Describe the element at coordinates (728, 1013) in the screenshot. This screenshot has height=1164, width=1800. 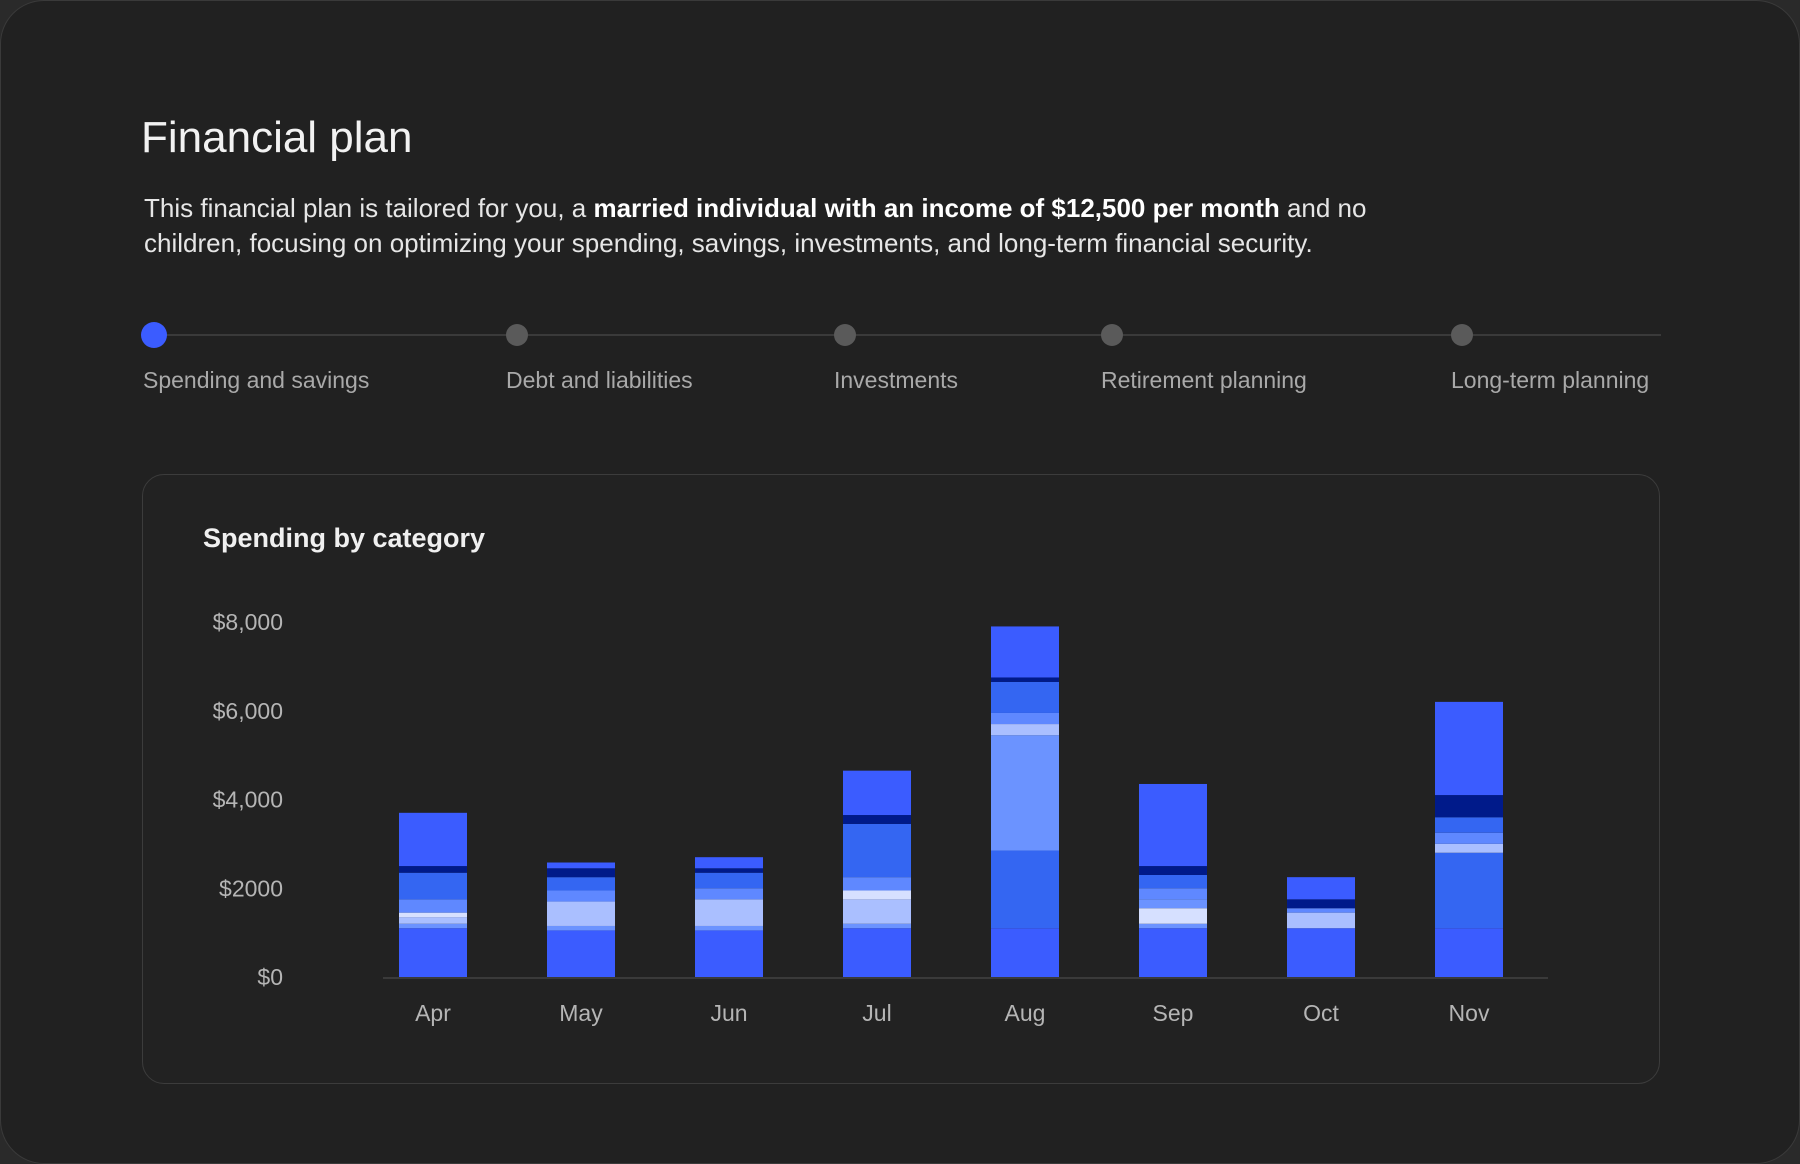
I see `x-tick-label: Jun` at that location.